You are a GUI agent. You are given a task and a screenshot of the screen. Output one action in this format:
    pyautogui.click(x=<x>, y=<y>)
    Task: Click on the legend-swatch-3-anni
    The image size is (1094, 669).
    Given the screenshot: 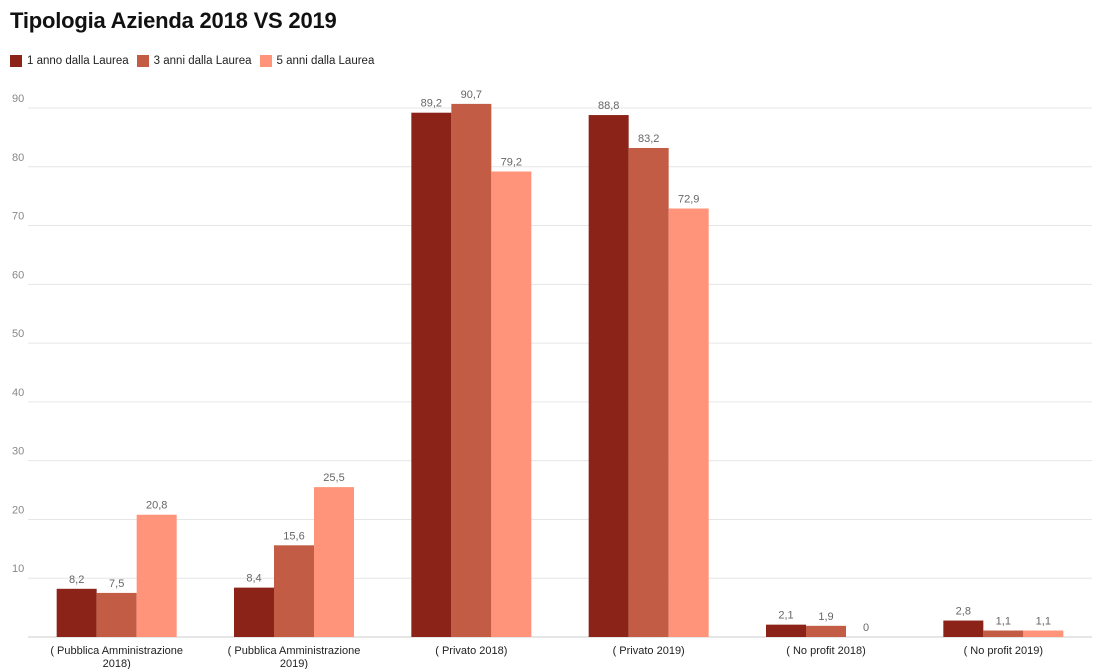 What is the action you would take?
    pyautogui.click(x=142, y=61)
    